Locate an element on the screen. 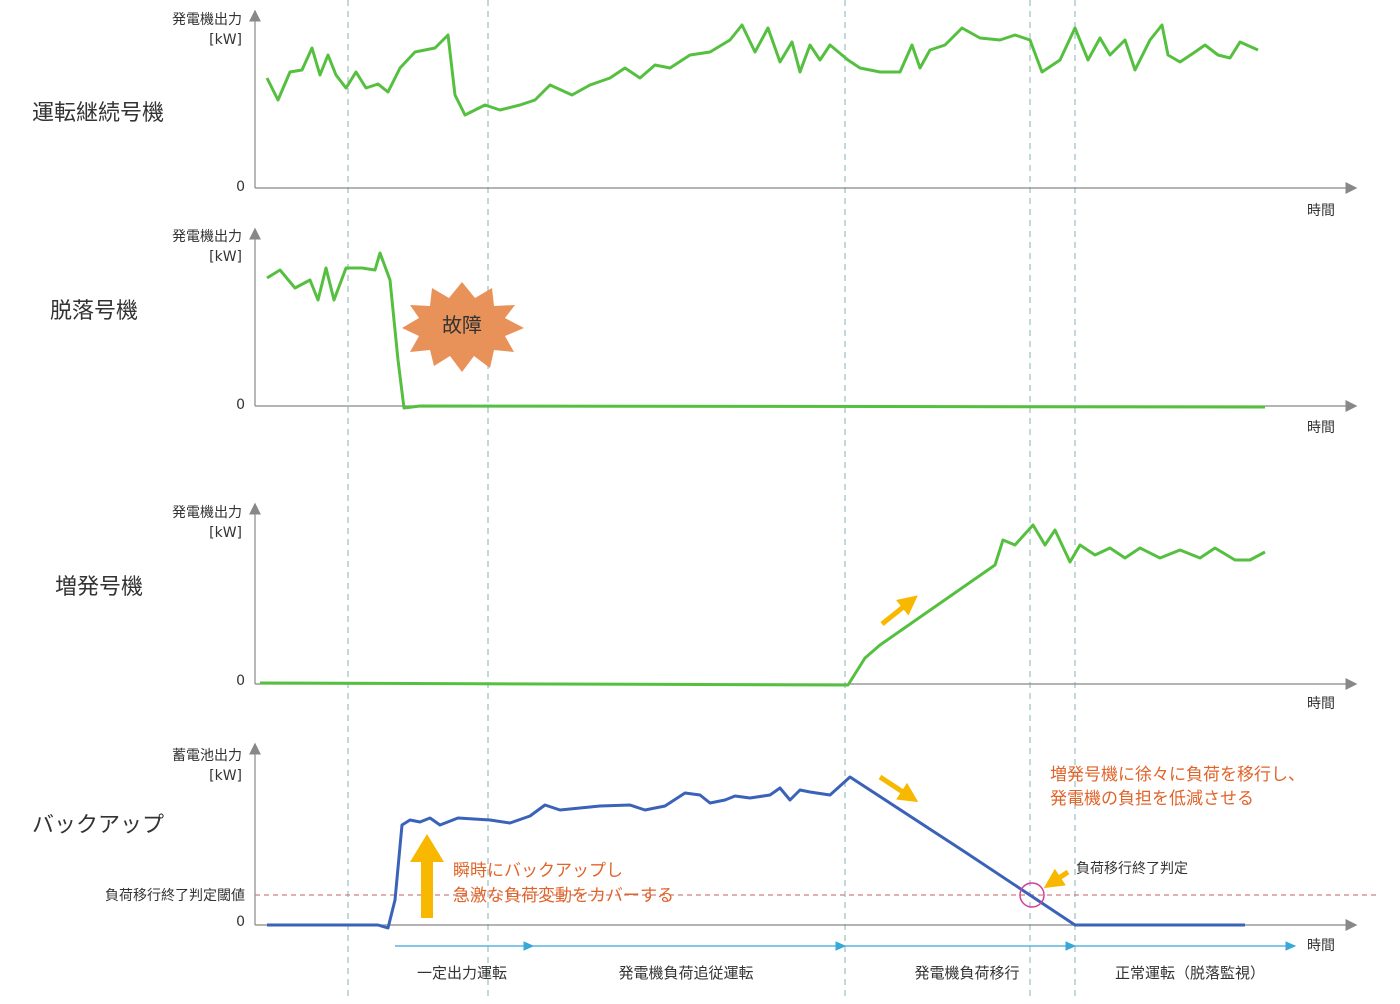 The image size is (1400, 1004). panel-label: 運転継続号機 is located at coordinates (98, 113).